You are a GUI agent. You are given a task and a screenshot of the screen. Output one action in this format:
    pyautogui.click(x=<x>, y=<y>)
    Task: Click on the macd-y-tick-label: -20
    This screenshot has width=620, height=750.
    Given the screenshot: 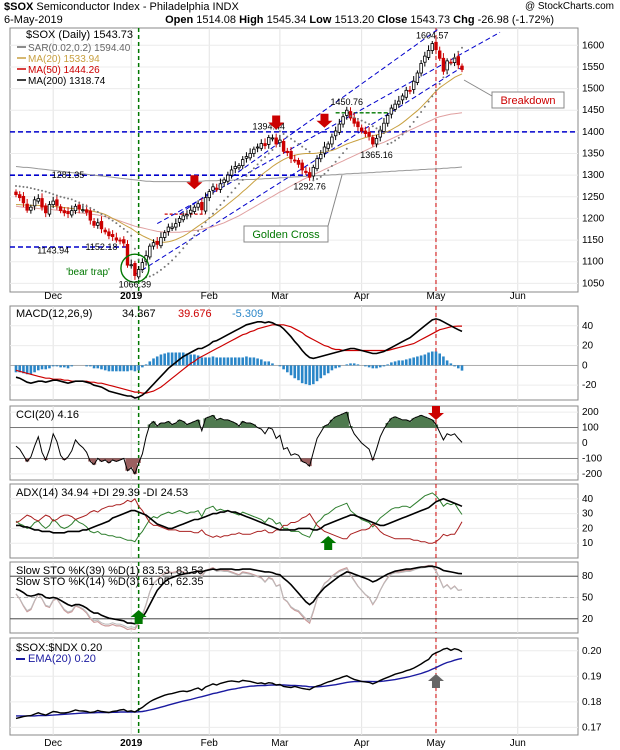 What is the action you would take?
    pyautogui.click(x=589, y=385)
    